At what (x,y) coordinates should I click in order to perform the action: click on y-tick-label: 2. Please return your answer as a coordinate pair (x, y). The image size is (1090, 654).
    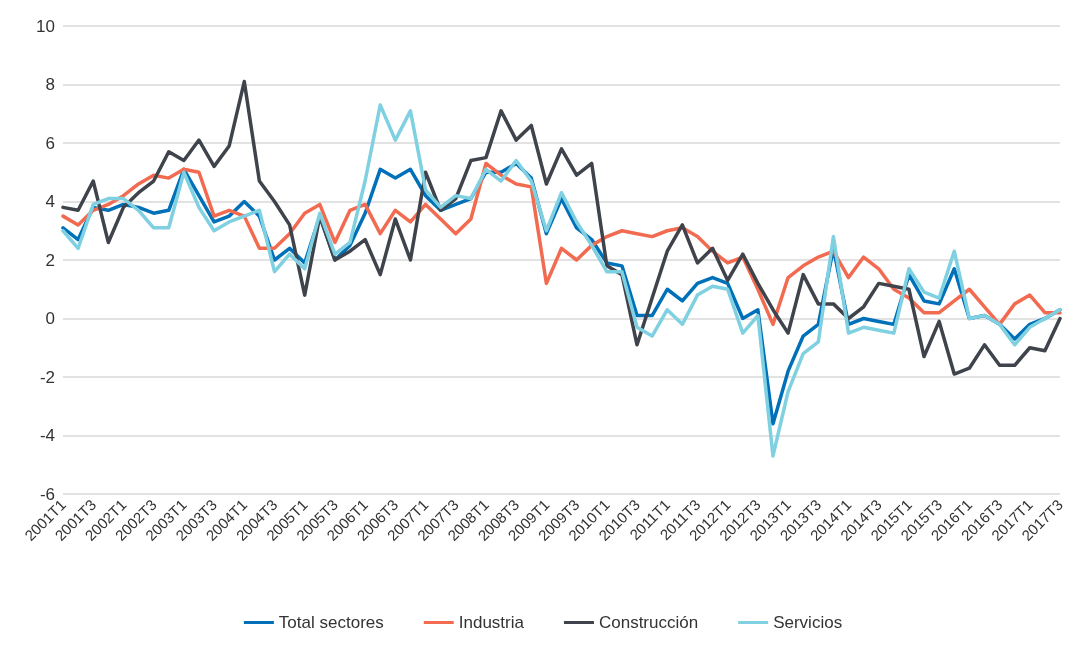
    Looking at the image, I should click on (50, 260).